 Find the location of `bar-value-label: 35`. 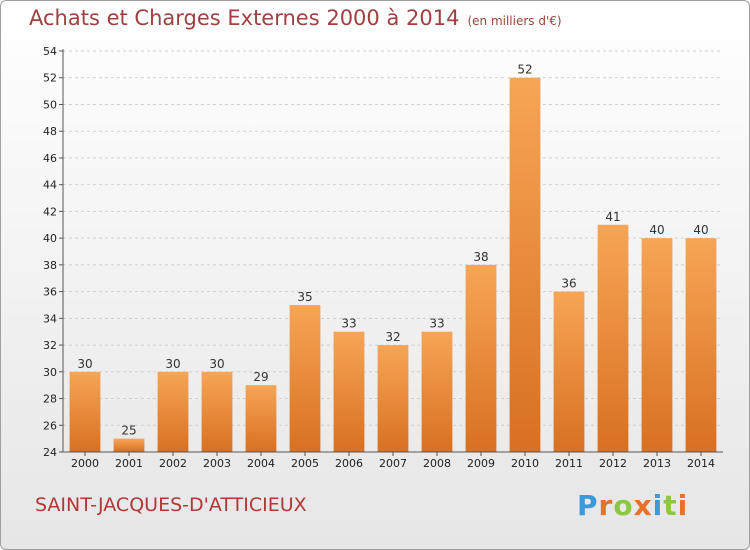

bar-value-label: 35 is located at coordinates (304, 297).